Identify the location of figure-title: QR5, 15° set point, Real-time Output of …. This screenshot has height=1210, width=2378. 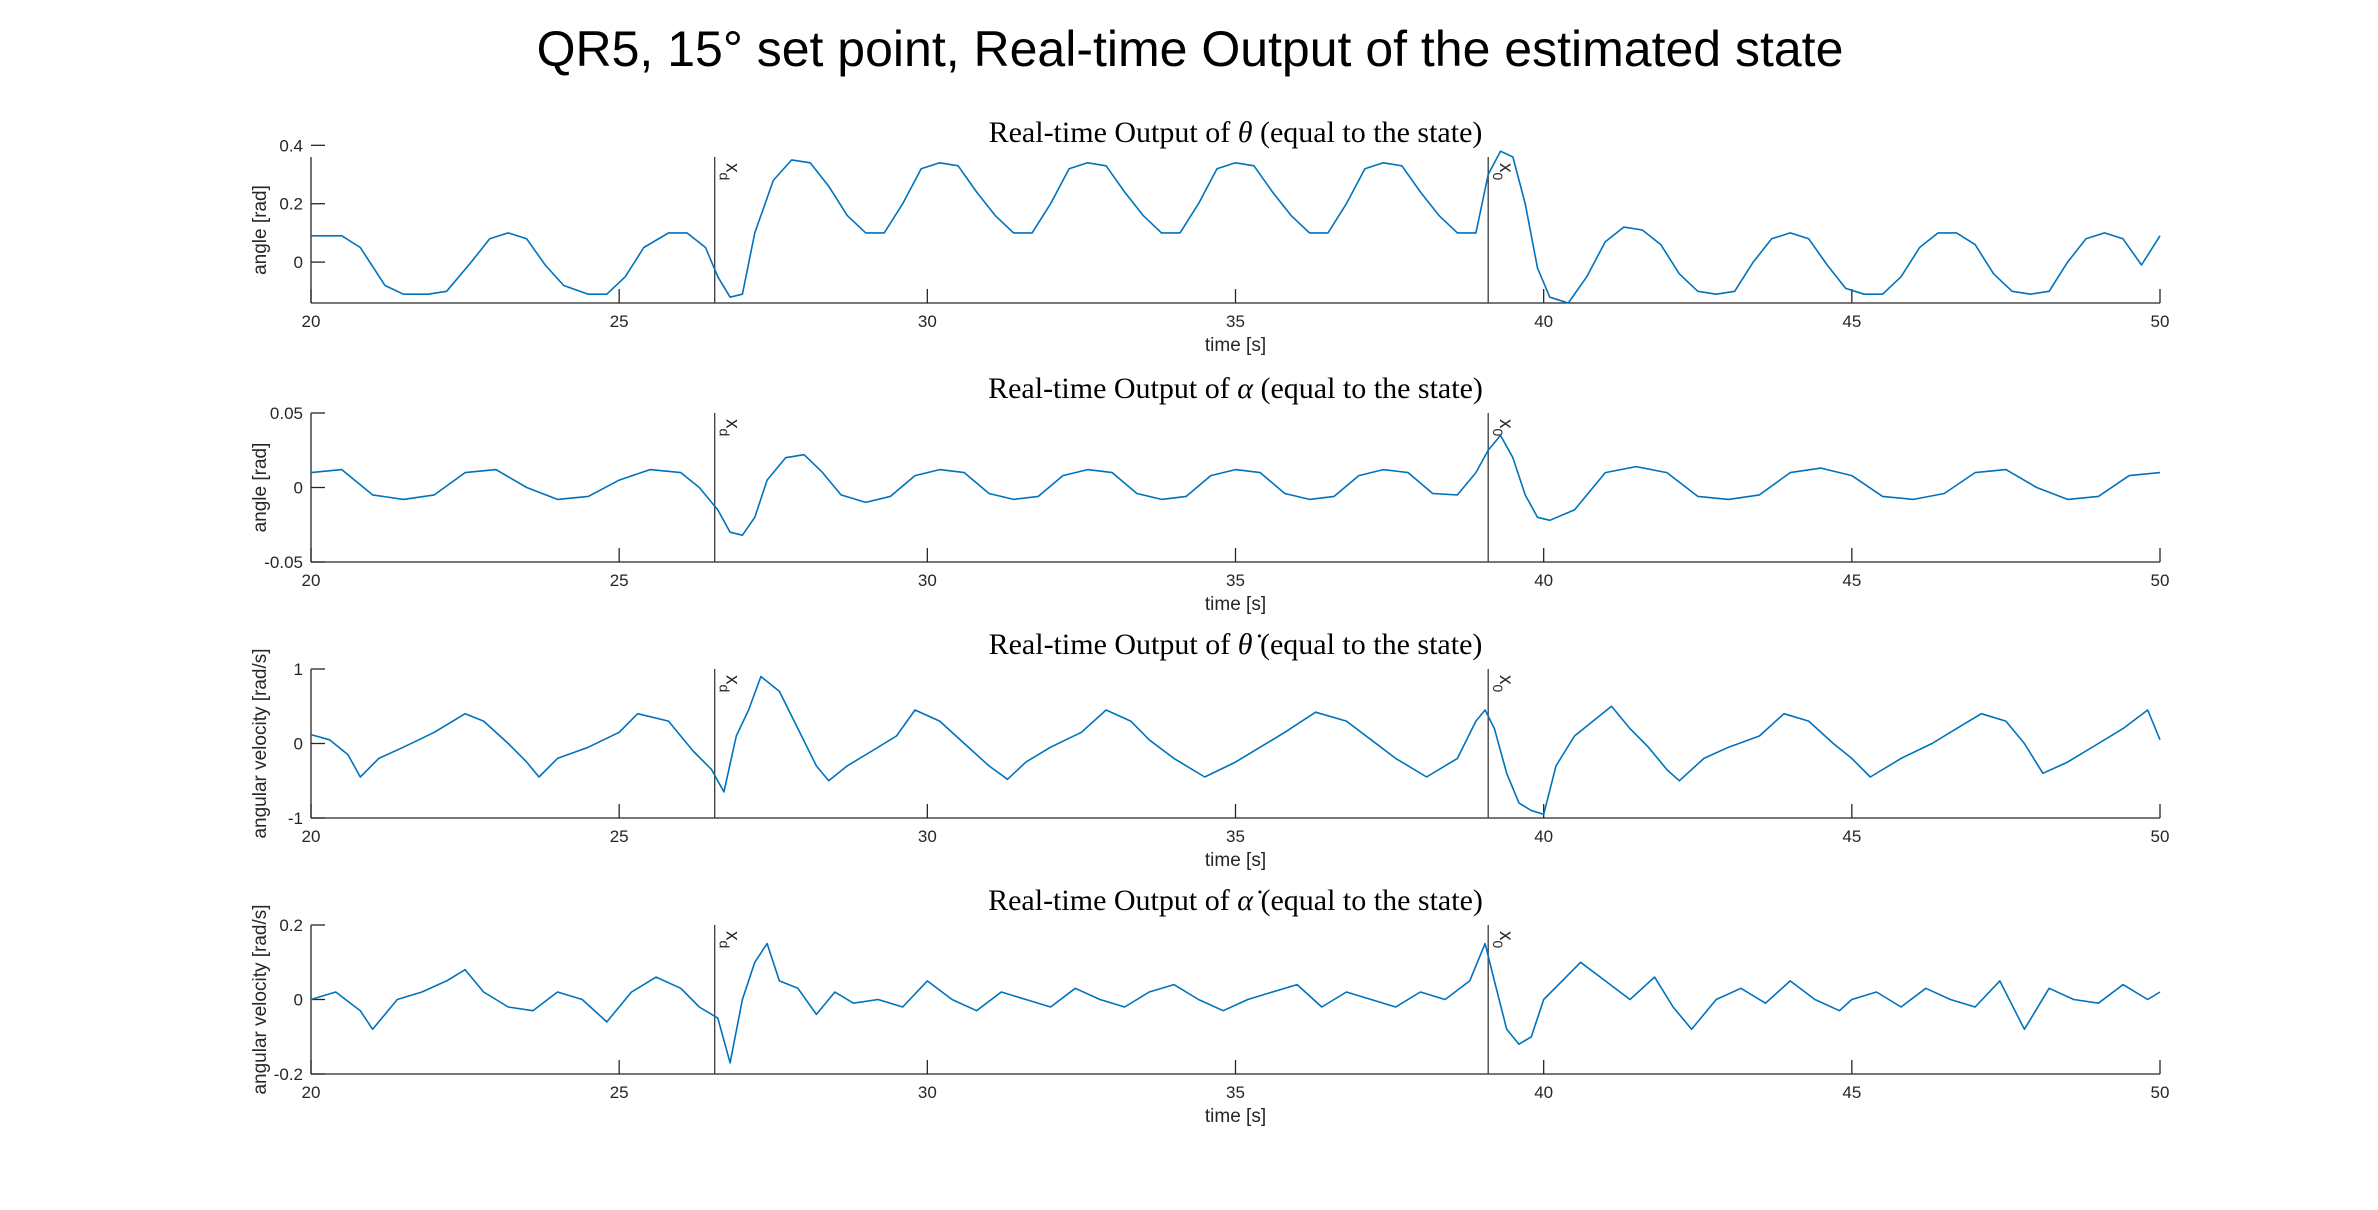
(1190, 49).